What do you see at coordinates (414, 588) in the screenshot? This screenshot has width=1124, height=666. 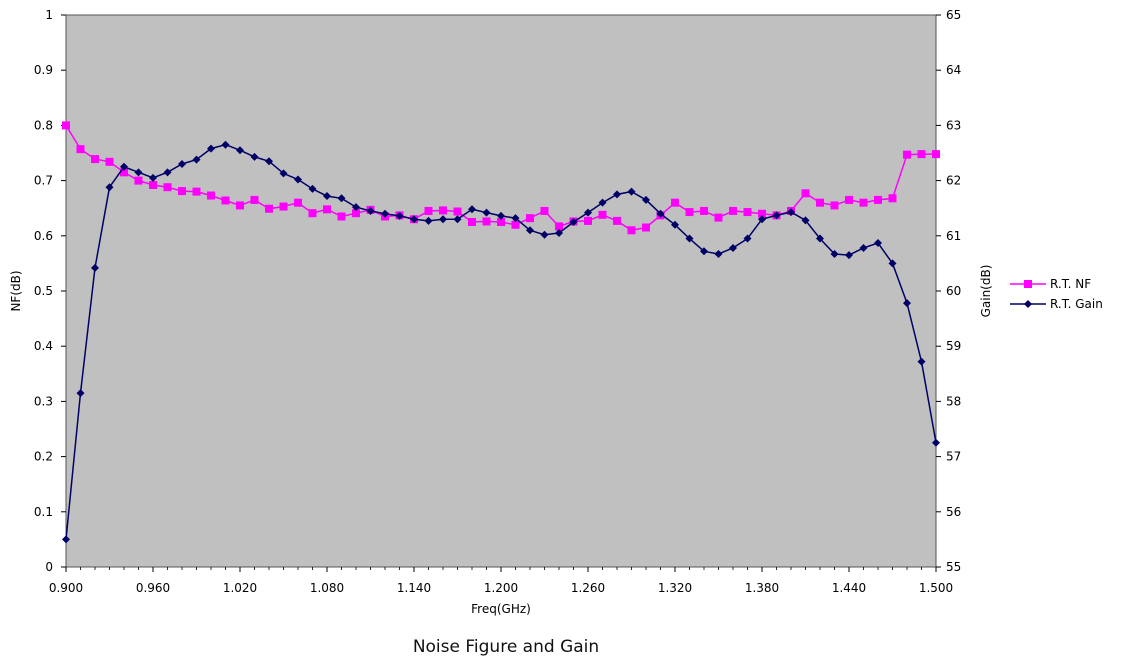 I see `x-tick-label: 1.140` at bounding box center [414, 588].